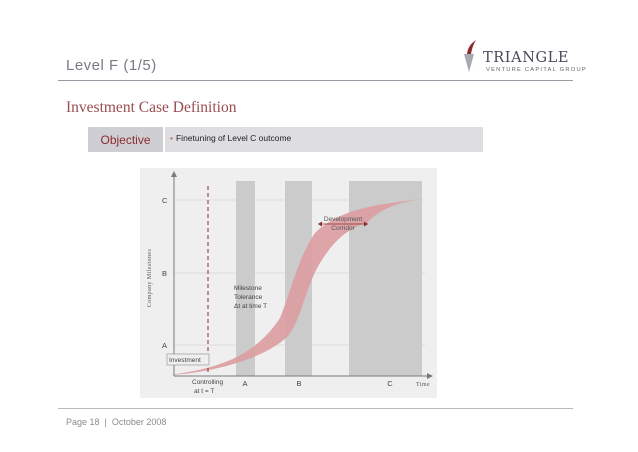 Image resolution: width=638 pixels, height=452 pixels. What do you see at coordinates (430, 376) in the screenshot?
I see `x-axis-arrow-icon` at bounding box center [430, 376].